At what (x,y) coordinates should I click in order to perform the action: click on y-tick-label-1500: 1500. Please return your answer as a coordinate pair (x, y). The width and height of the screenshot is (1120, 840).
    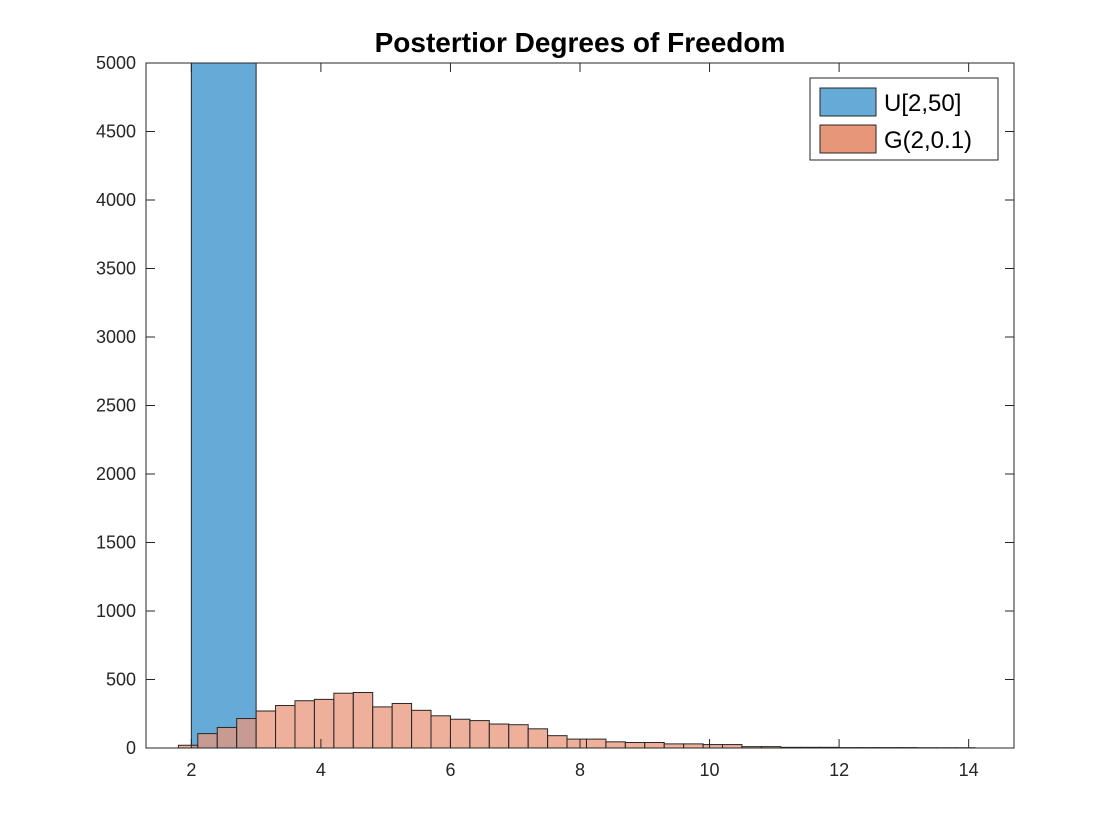
    Looking at the image, I should click on (116, 543).